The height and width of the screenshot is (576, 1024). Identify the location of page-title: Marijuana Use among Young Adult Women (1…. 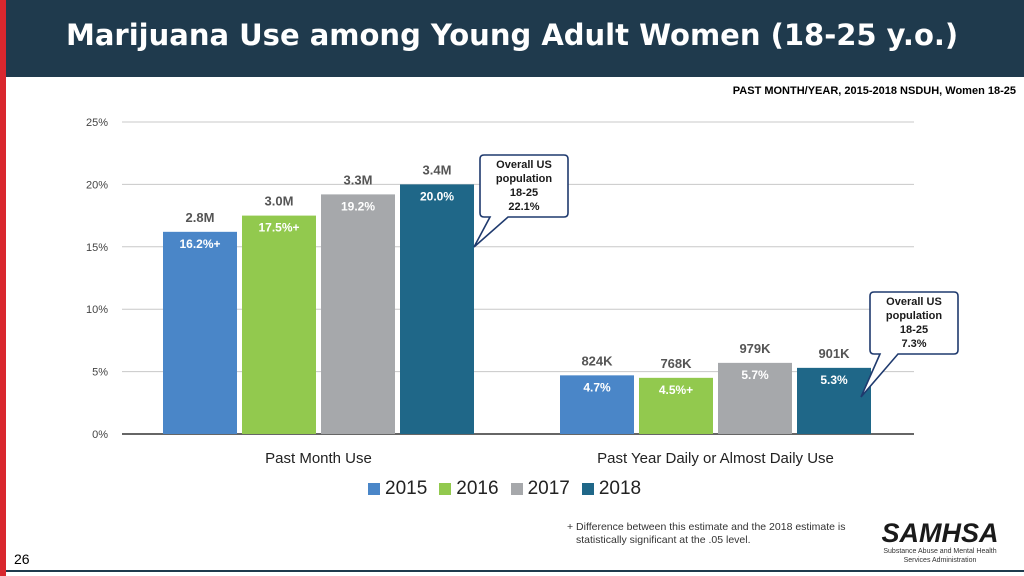
(512, 35).